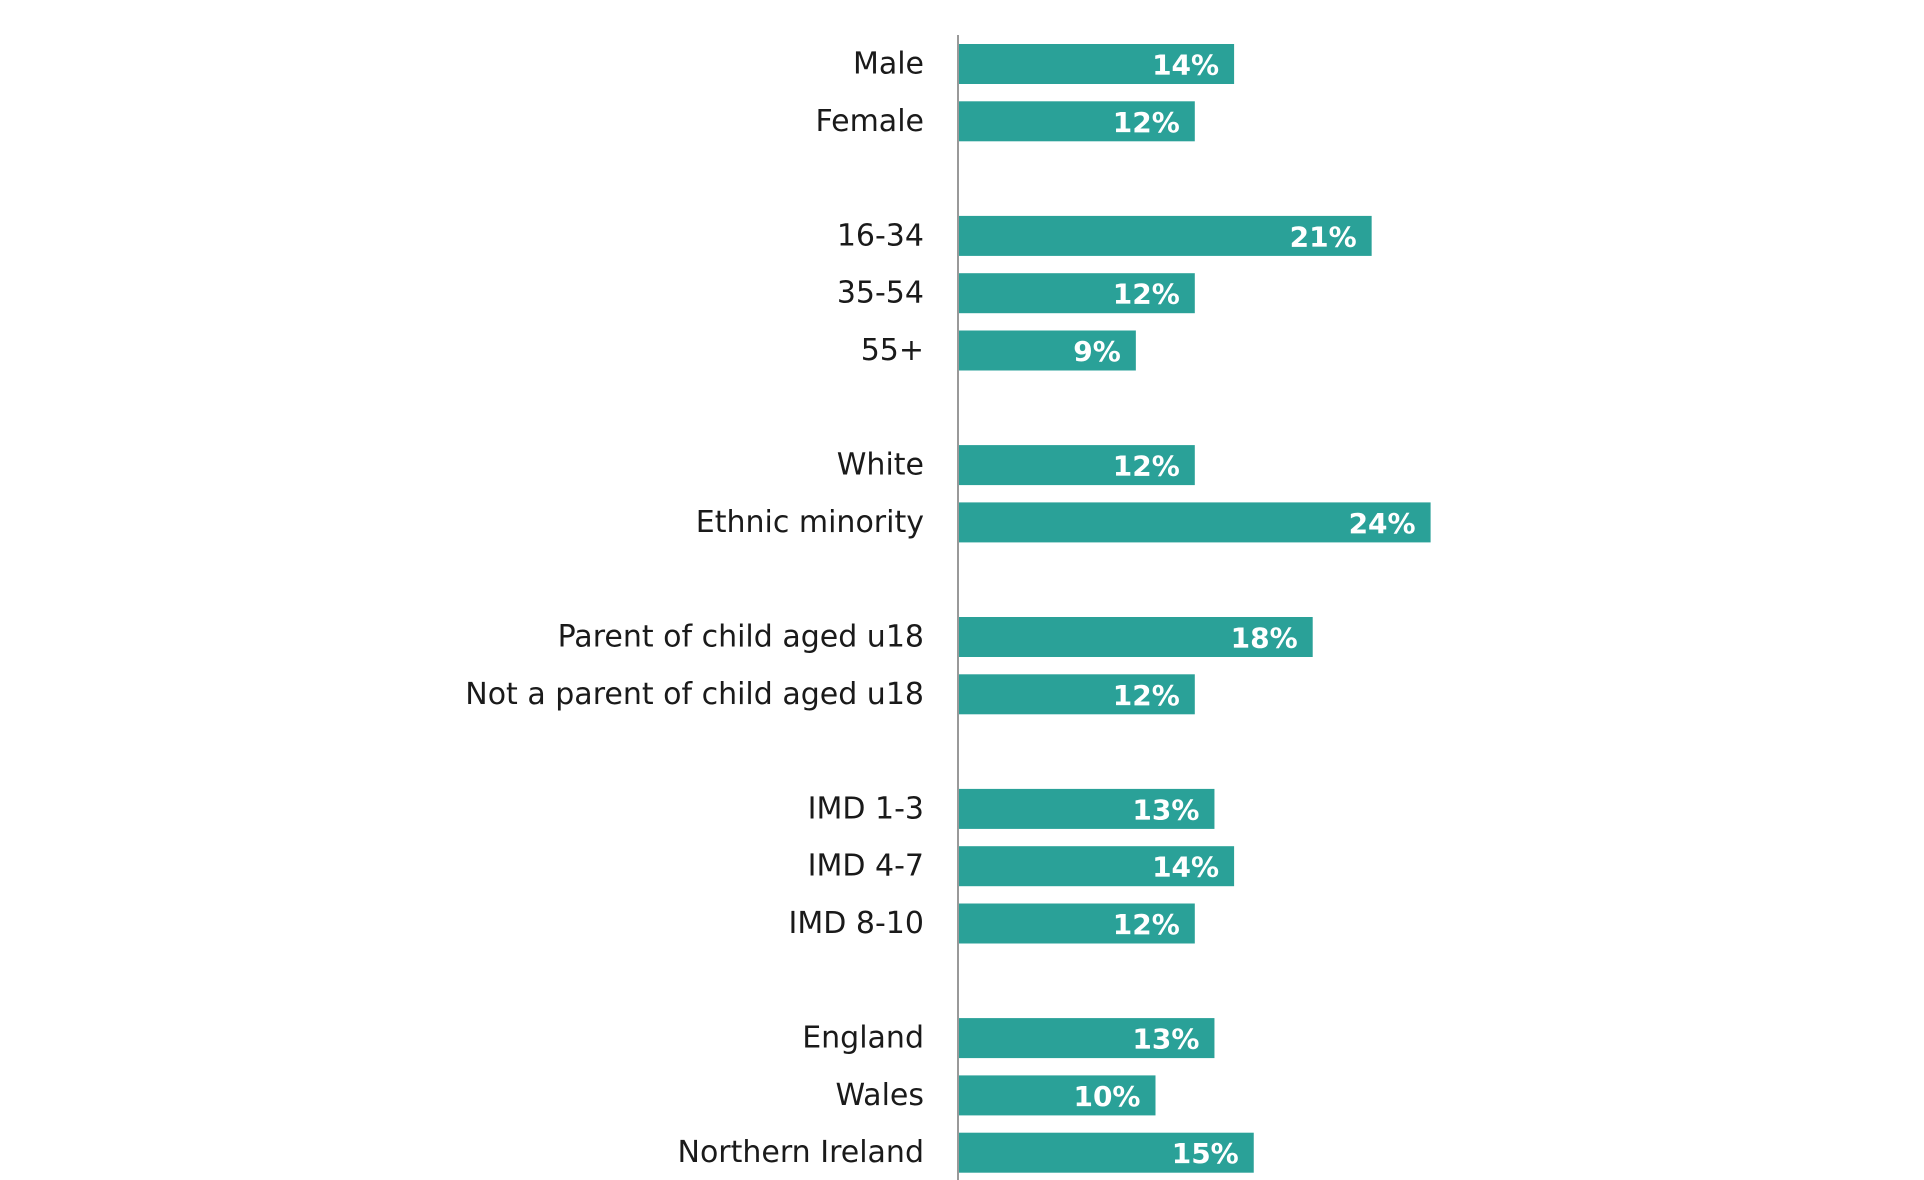  Describe the element at coordinates (880, 235) in the screenshot. I see `category-label: 16-34` at that location.